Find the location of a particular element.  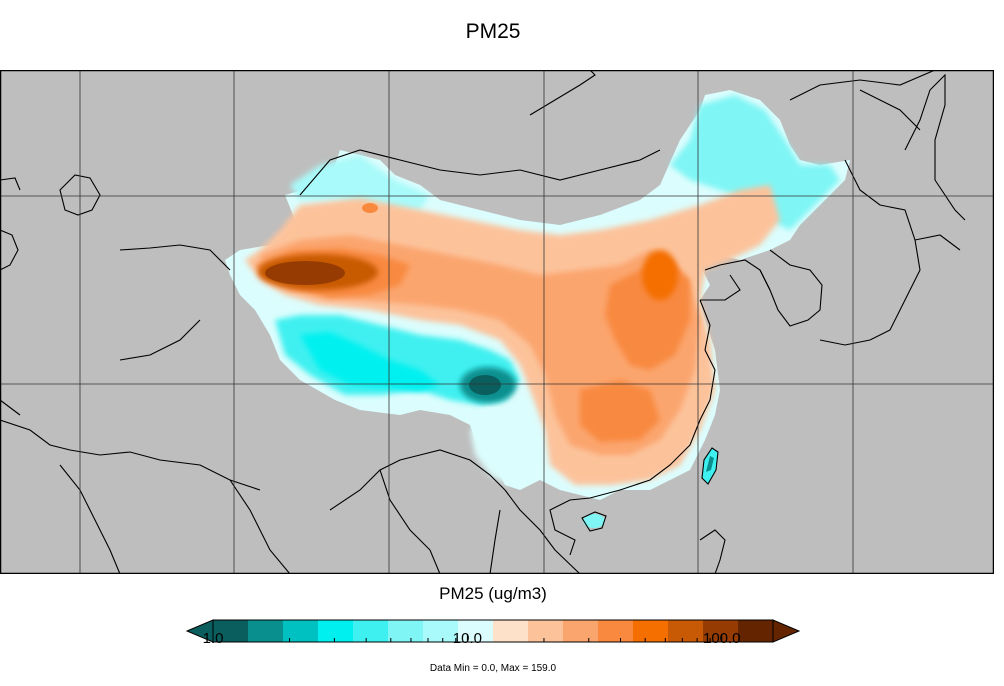

map-title: PM25 is located at coordinates (493, 31).